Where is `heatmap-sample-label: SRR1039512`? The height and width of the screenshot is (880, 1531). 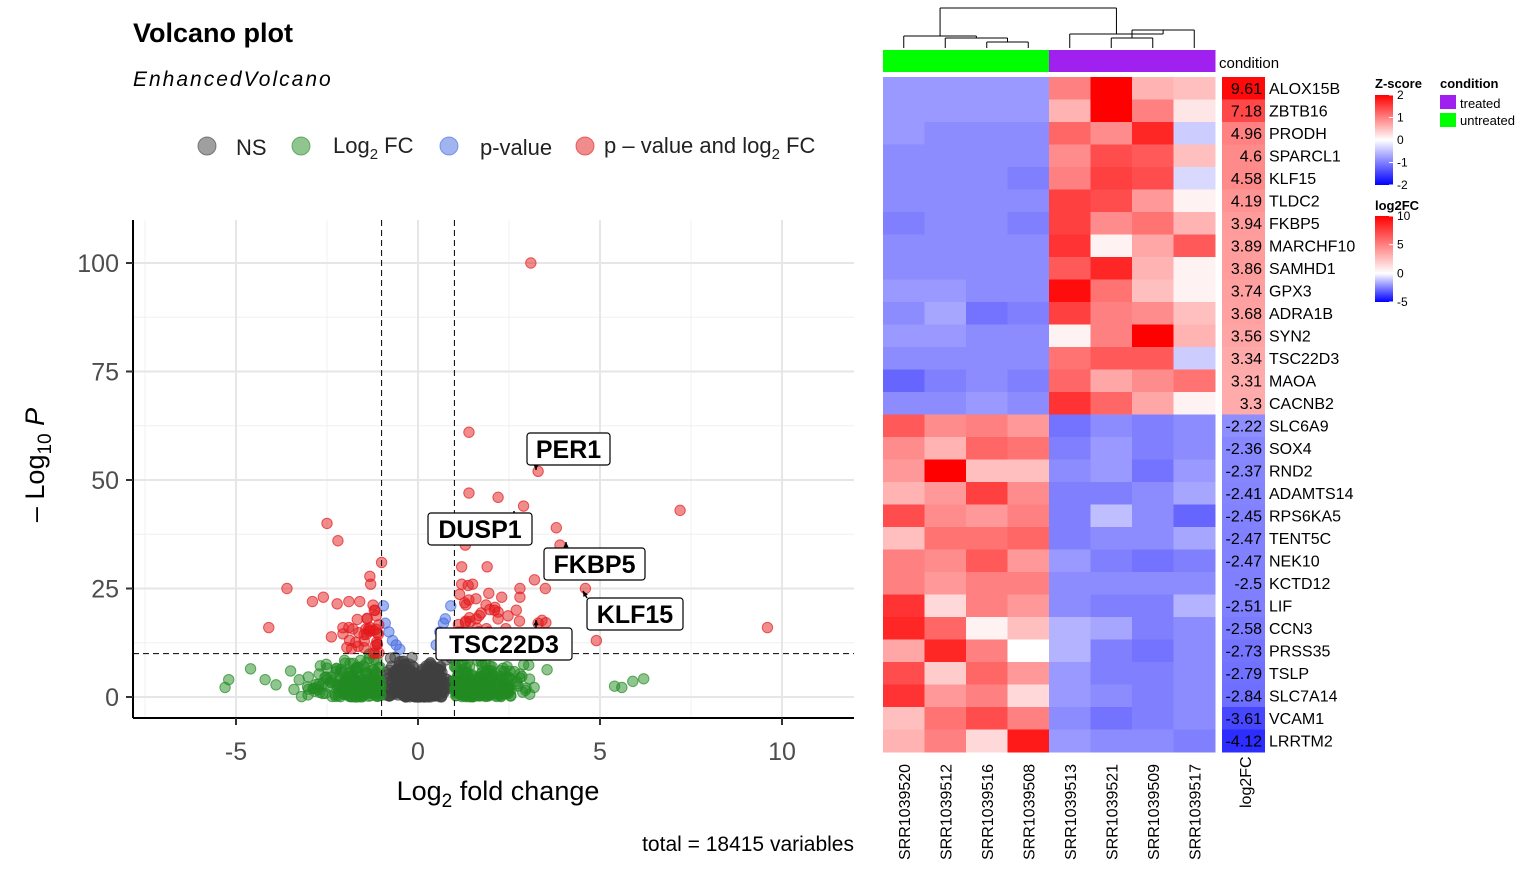 heatmap-sample-label: SRR1039512 is located at coordinates (946, 812).